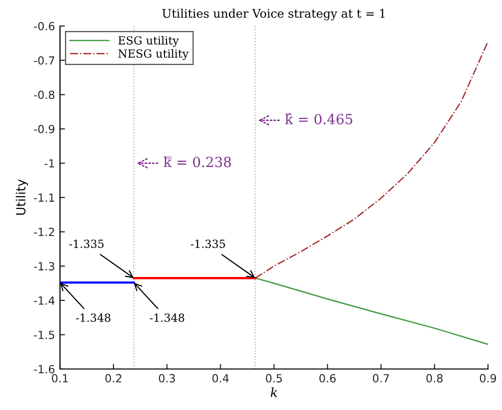  What do you see at coordinates (44, 60) in the screenshot?
I see `y-tick-label: -0.7` at bounding box center [44, 60].